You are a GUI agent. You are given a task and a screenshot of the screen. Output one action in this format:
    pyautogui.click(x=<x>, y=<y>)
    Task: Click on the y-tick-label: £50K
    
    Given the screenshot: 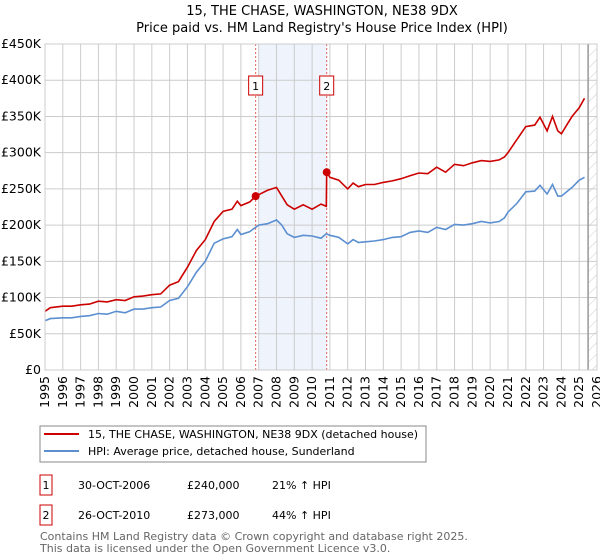 What is the action you would take?
    pyautogui.click(x=25, y=333)
    